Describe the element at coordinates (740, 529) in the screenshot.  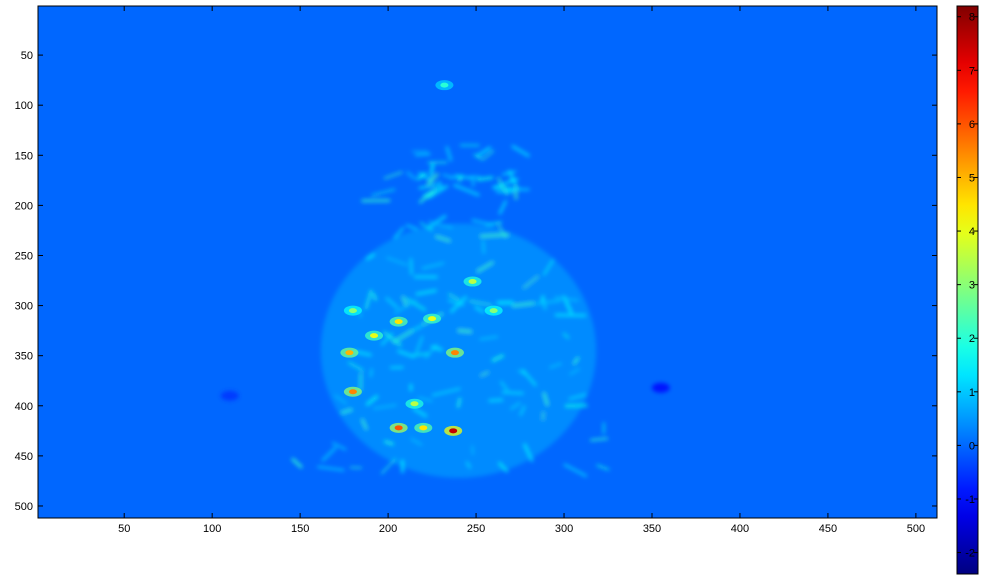
I see `x-tick-label: 400` at that location.